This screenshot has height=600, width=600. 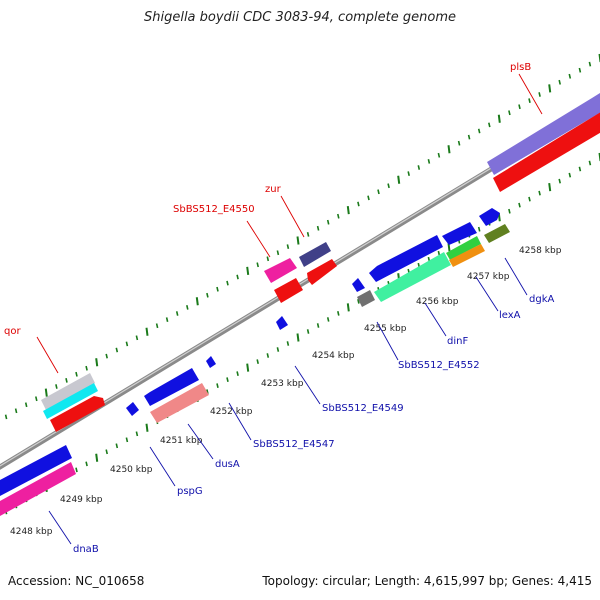 I want to click on gene-label-pspG: pspG, so click(x=190, y=491).